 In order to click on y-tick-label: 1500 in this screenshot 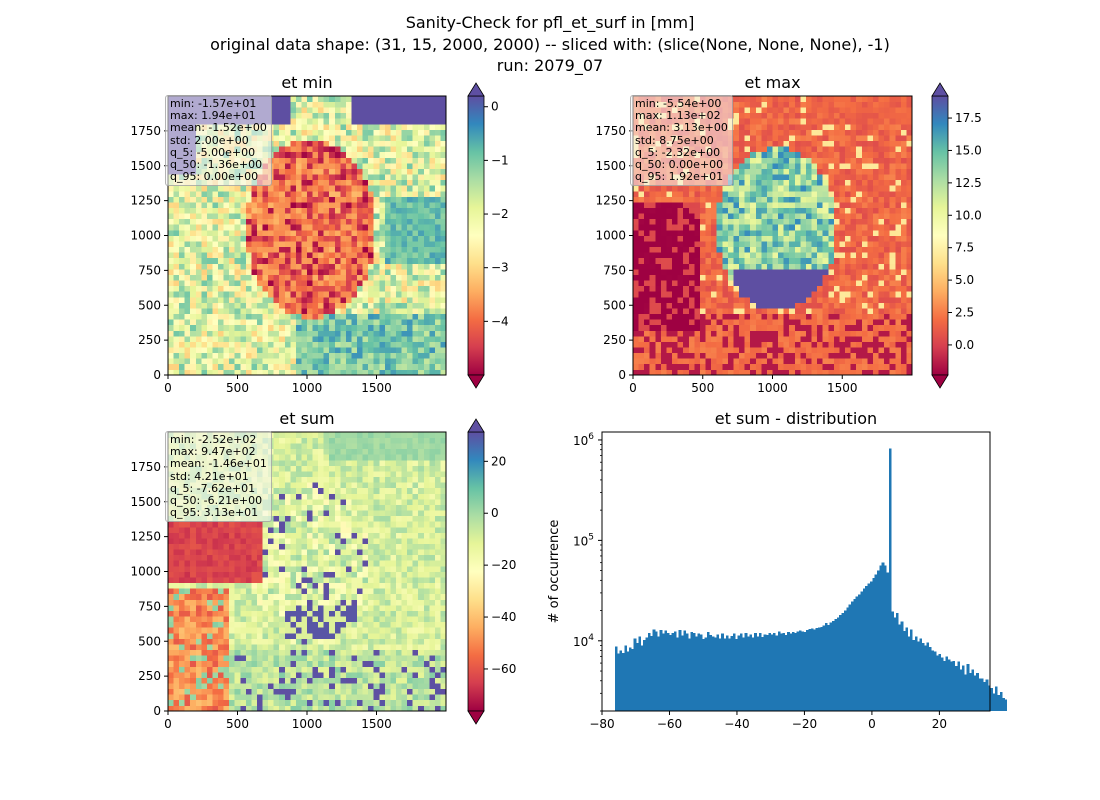, I will do `click(145, 166)`.